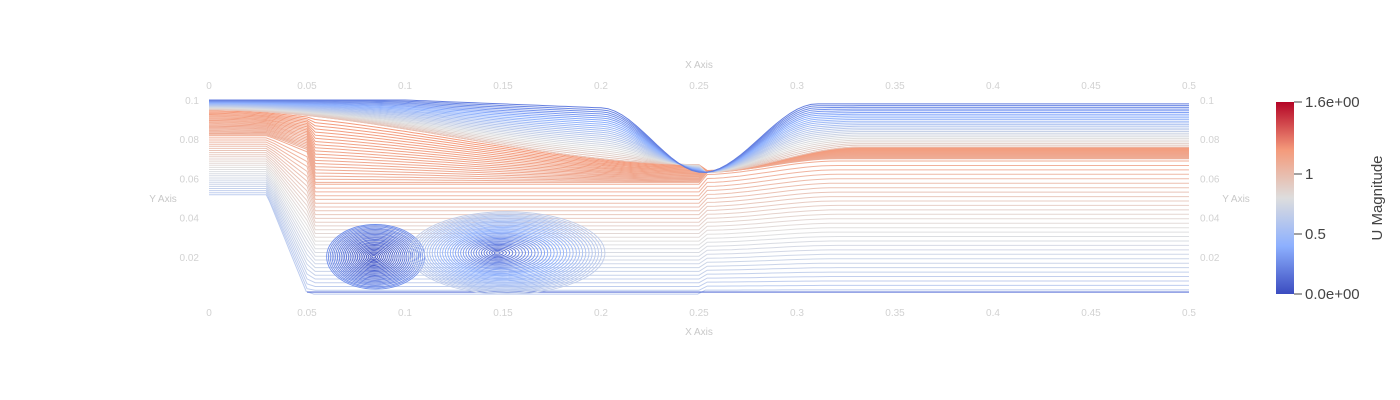 The height and width of the screenshot is (400, 1400). Describe the element at coordinates (1210, 179) in the screenshot. I see `y-tick-label: 0.06` at that location.